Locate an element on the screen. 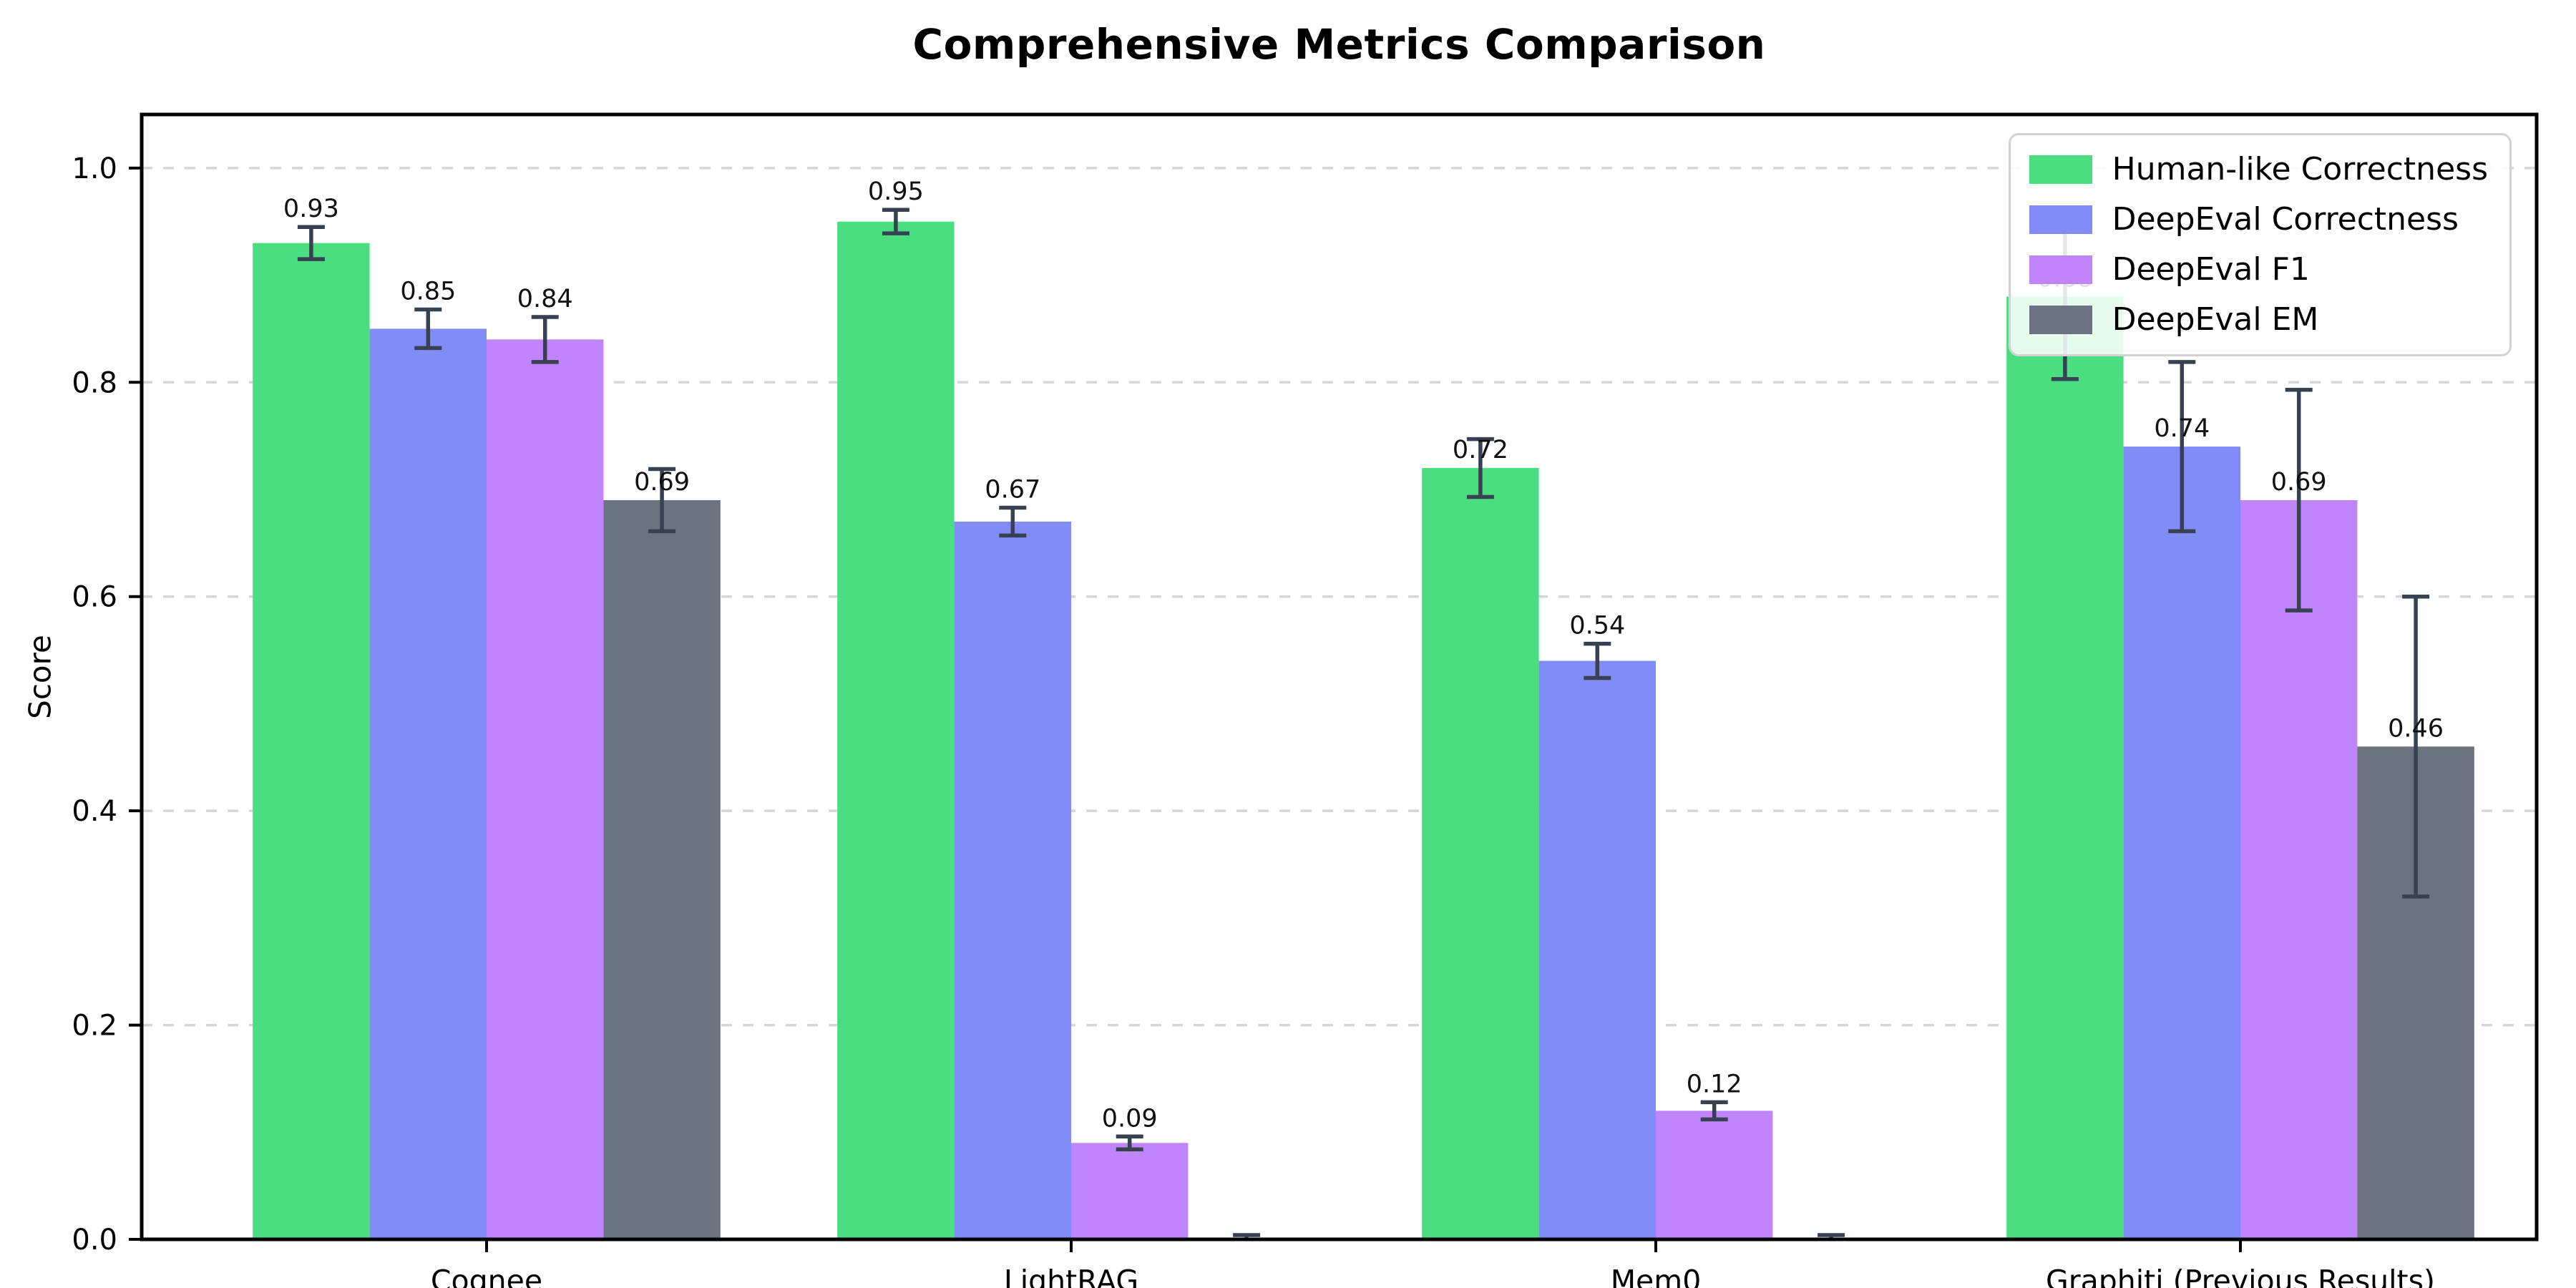 The image size is (2576, 1288). y-tick-label: 1.0 is located at coordinates (94, 168).